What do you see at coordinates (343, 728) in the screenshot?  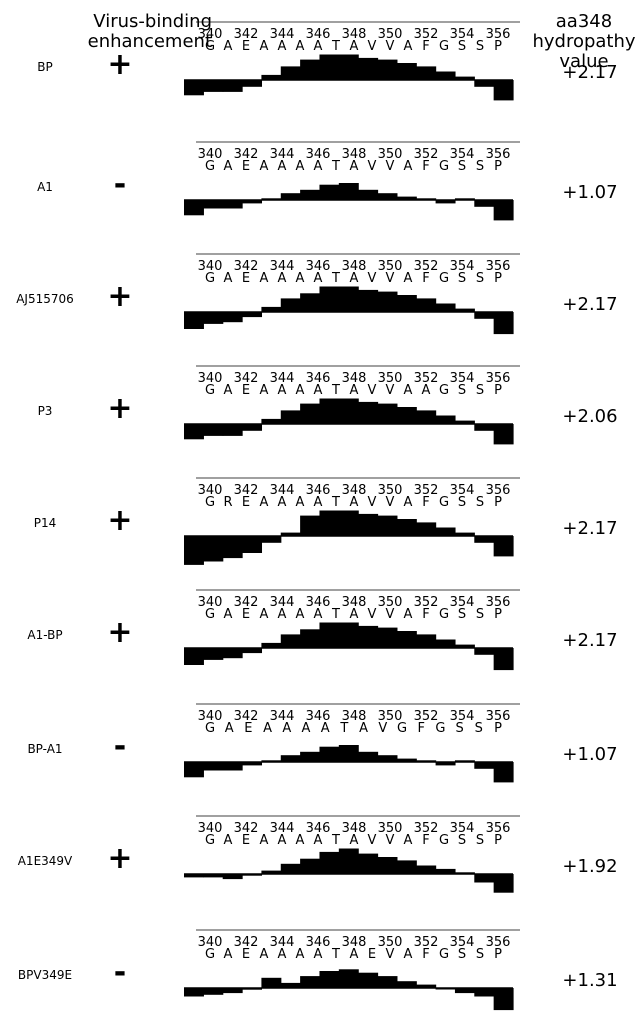 I see `residue-letter: T` at bounding box center [343, 728].